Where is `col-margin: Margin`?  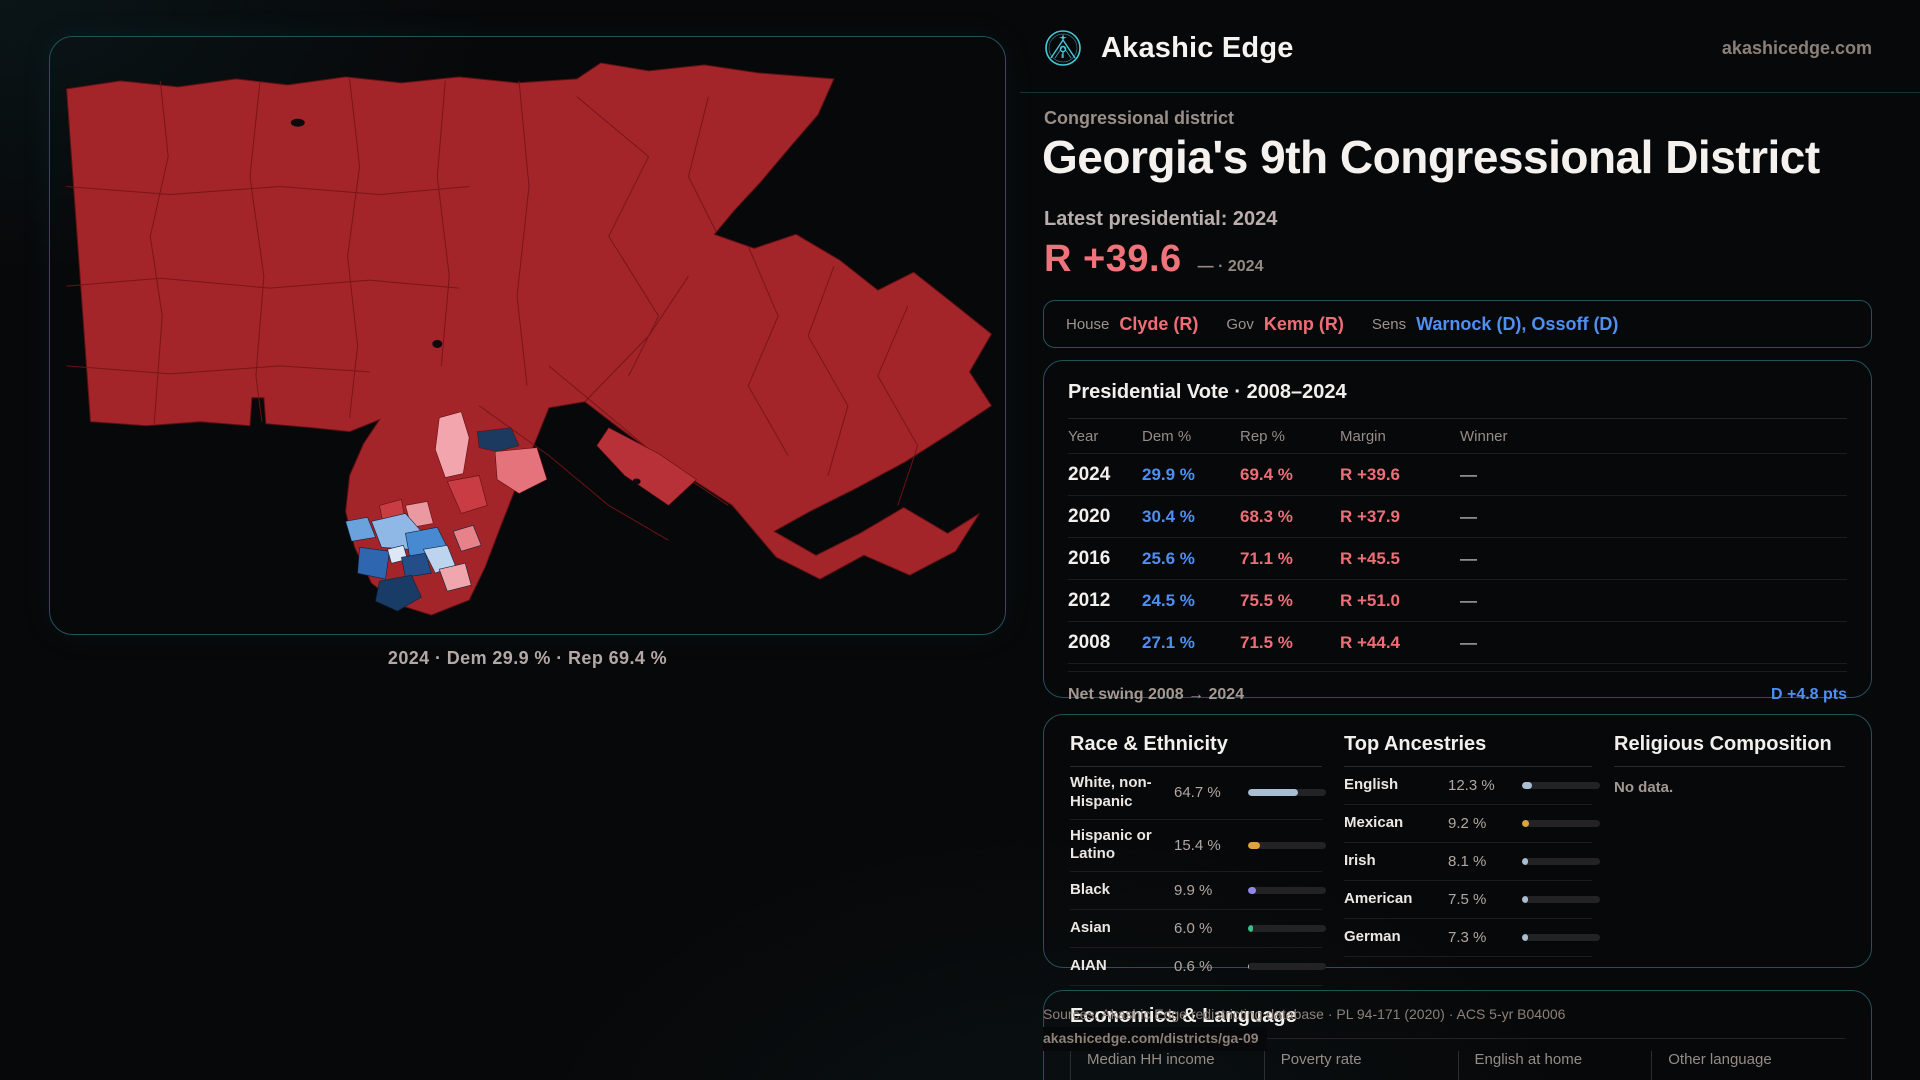
col-margin: Margin is located at coordinates (1363, 436).